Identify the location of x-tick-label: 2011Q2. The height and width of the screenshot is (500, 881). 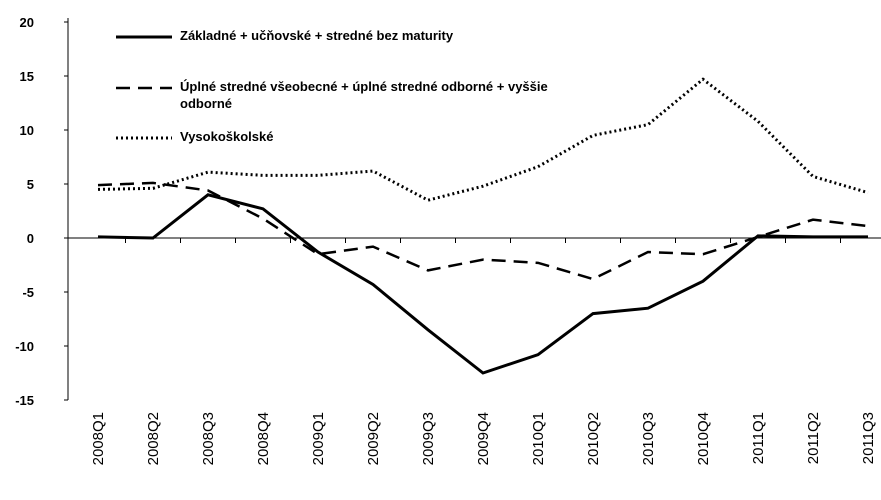
(813, 438).